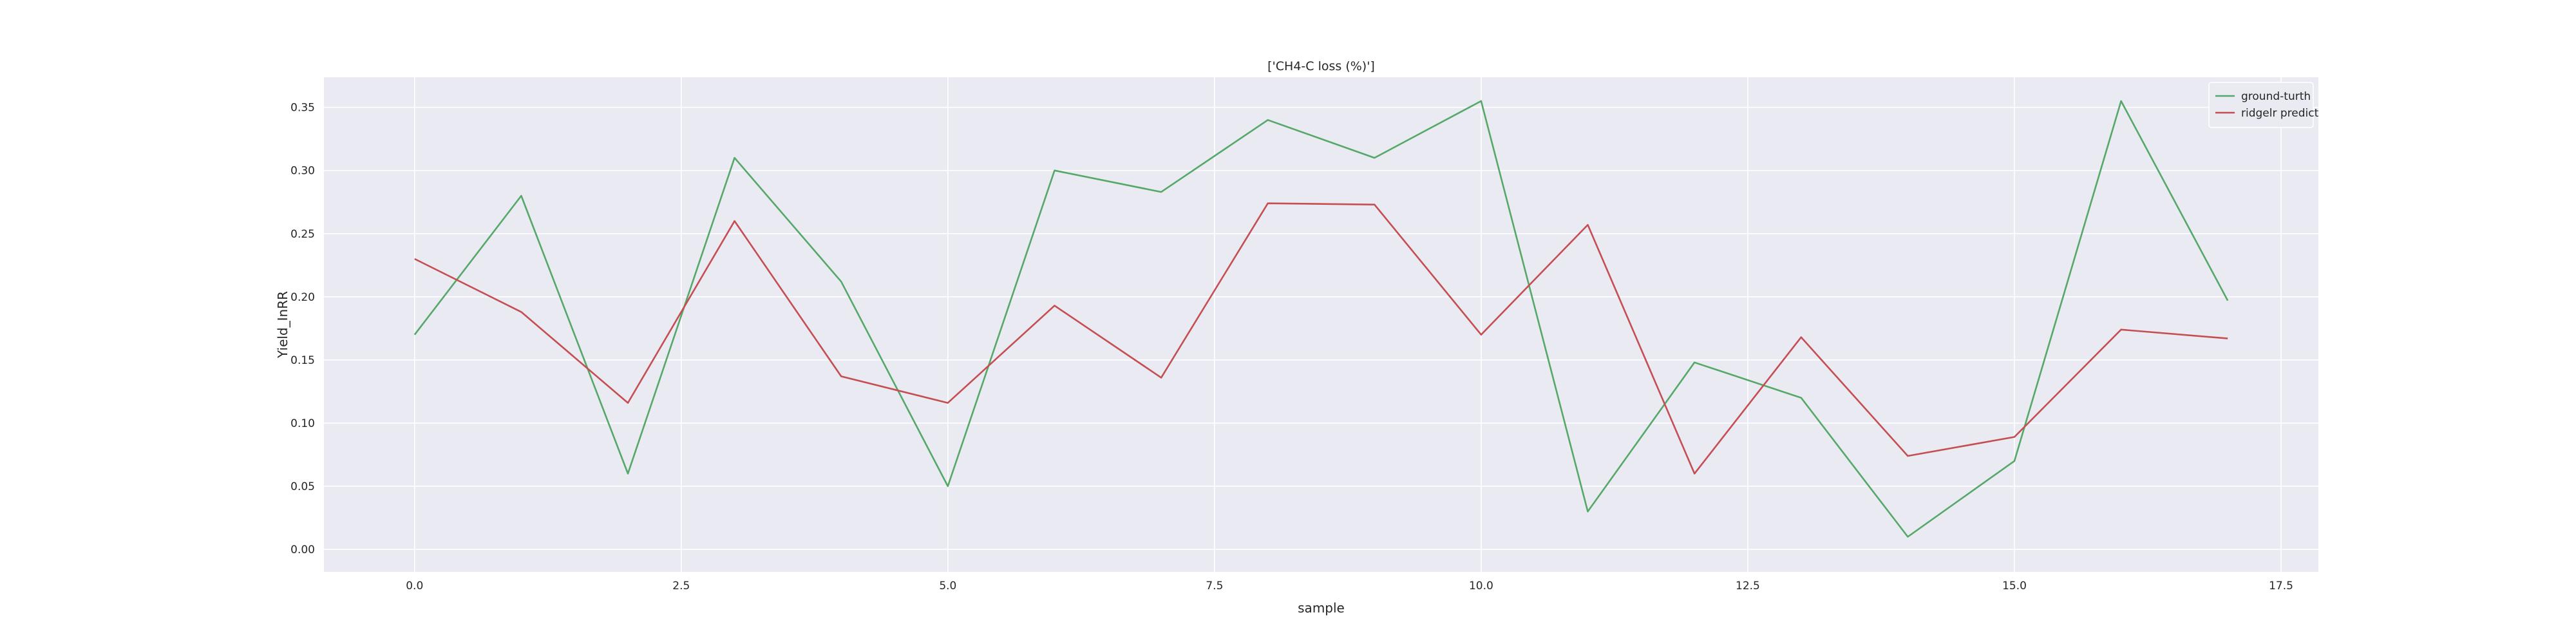 The image size is (2576, 644). I want to click on y-tick-label: 0.35, so click(302, 108).